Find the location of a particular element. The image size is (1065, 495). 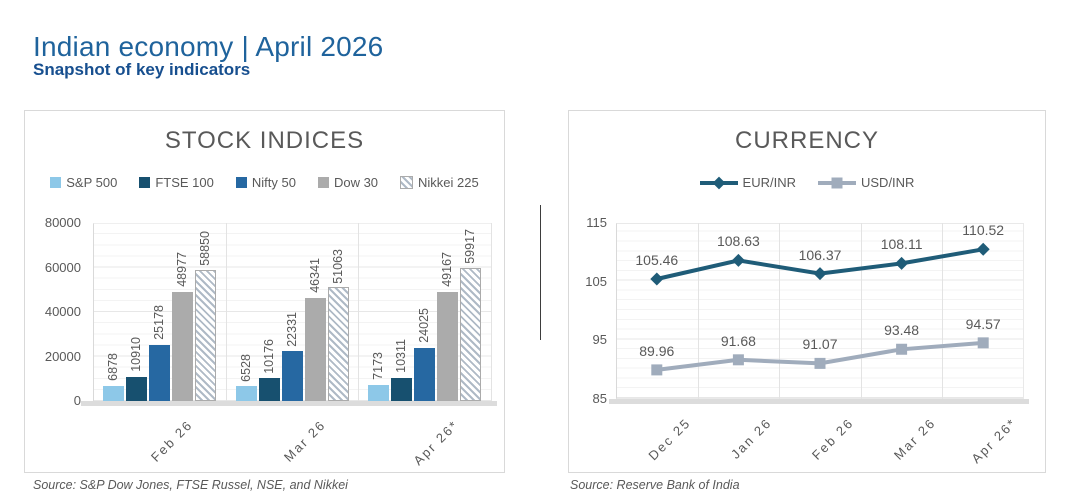

bar-value-label-wrap: 49167 is located at coordinates (447, 269).